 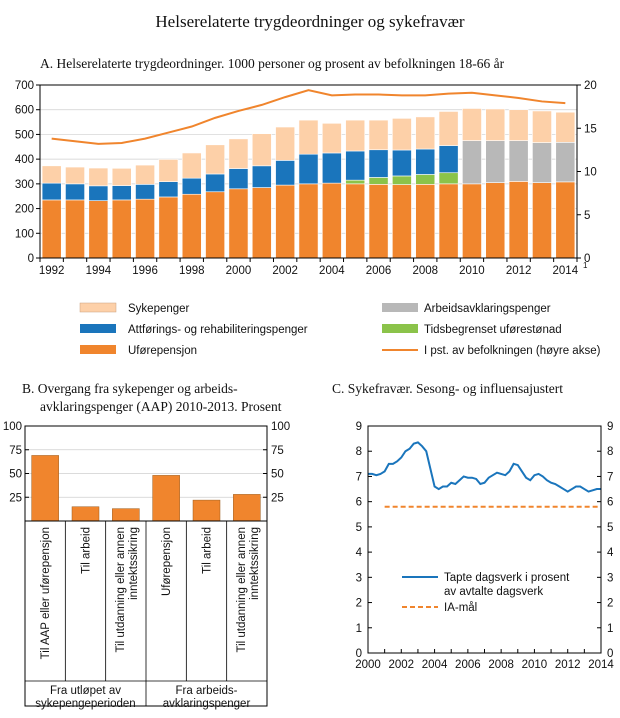 I want to click on category-label-line: Uførepensjon, so click(x=167, y=561).